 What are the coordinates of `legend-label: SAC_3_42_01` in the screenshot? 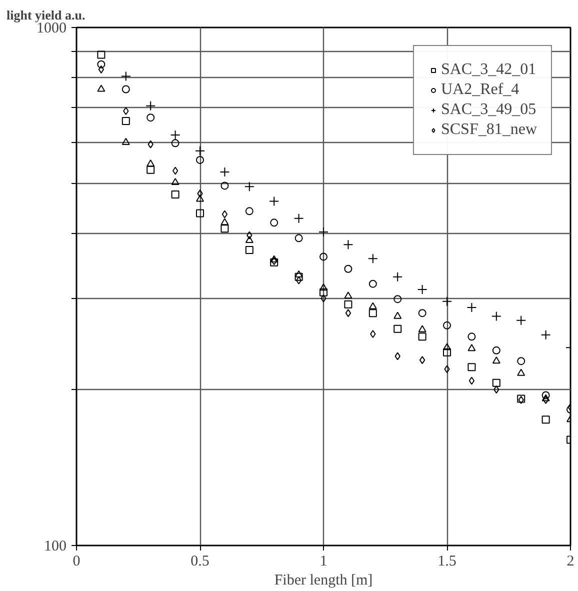 It's located at (488, 70).